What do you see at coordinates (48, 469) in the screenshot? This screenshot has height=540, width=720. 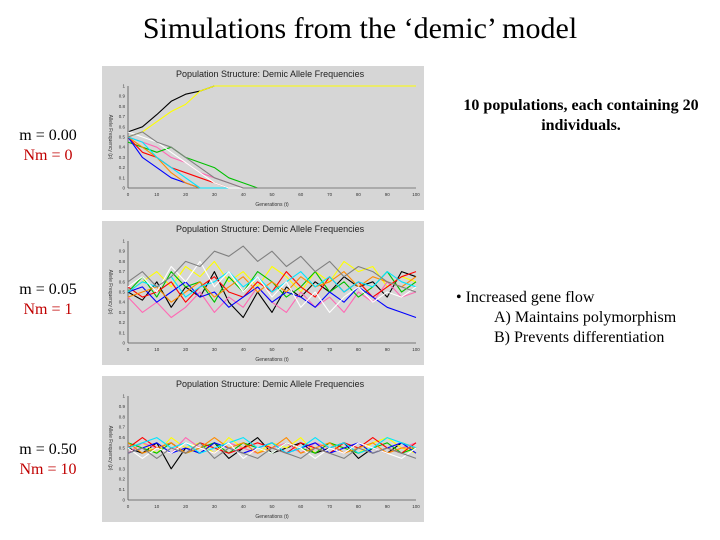 I see `nm-label: Nm = 10` at bounding box center [48, 469].